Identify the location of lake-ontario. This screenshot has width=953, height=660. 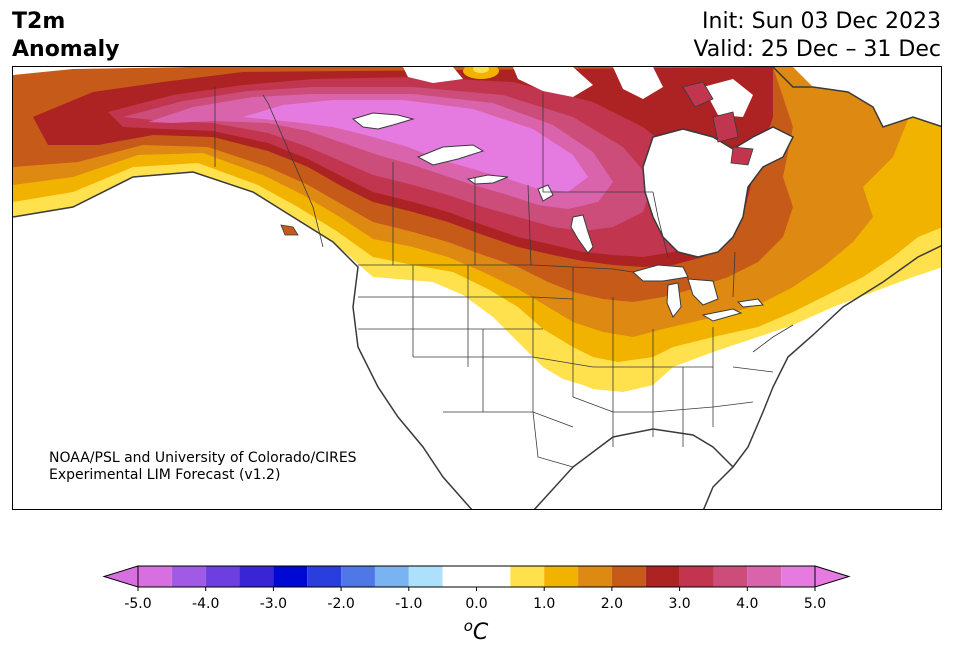
(750, 303).